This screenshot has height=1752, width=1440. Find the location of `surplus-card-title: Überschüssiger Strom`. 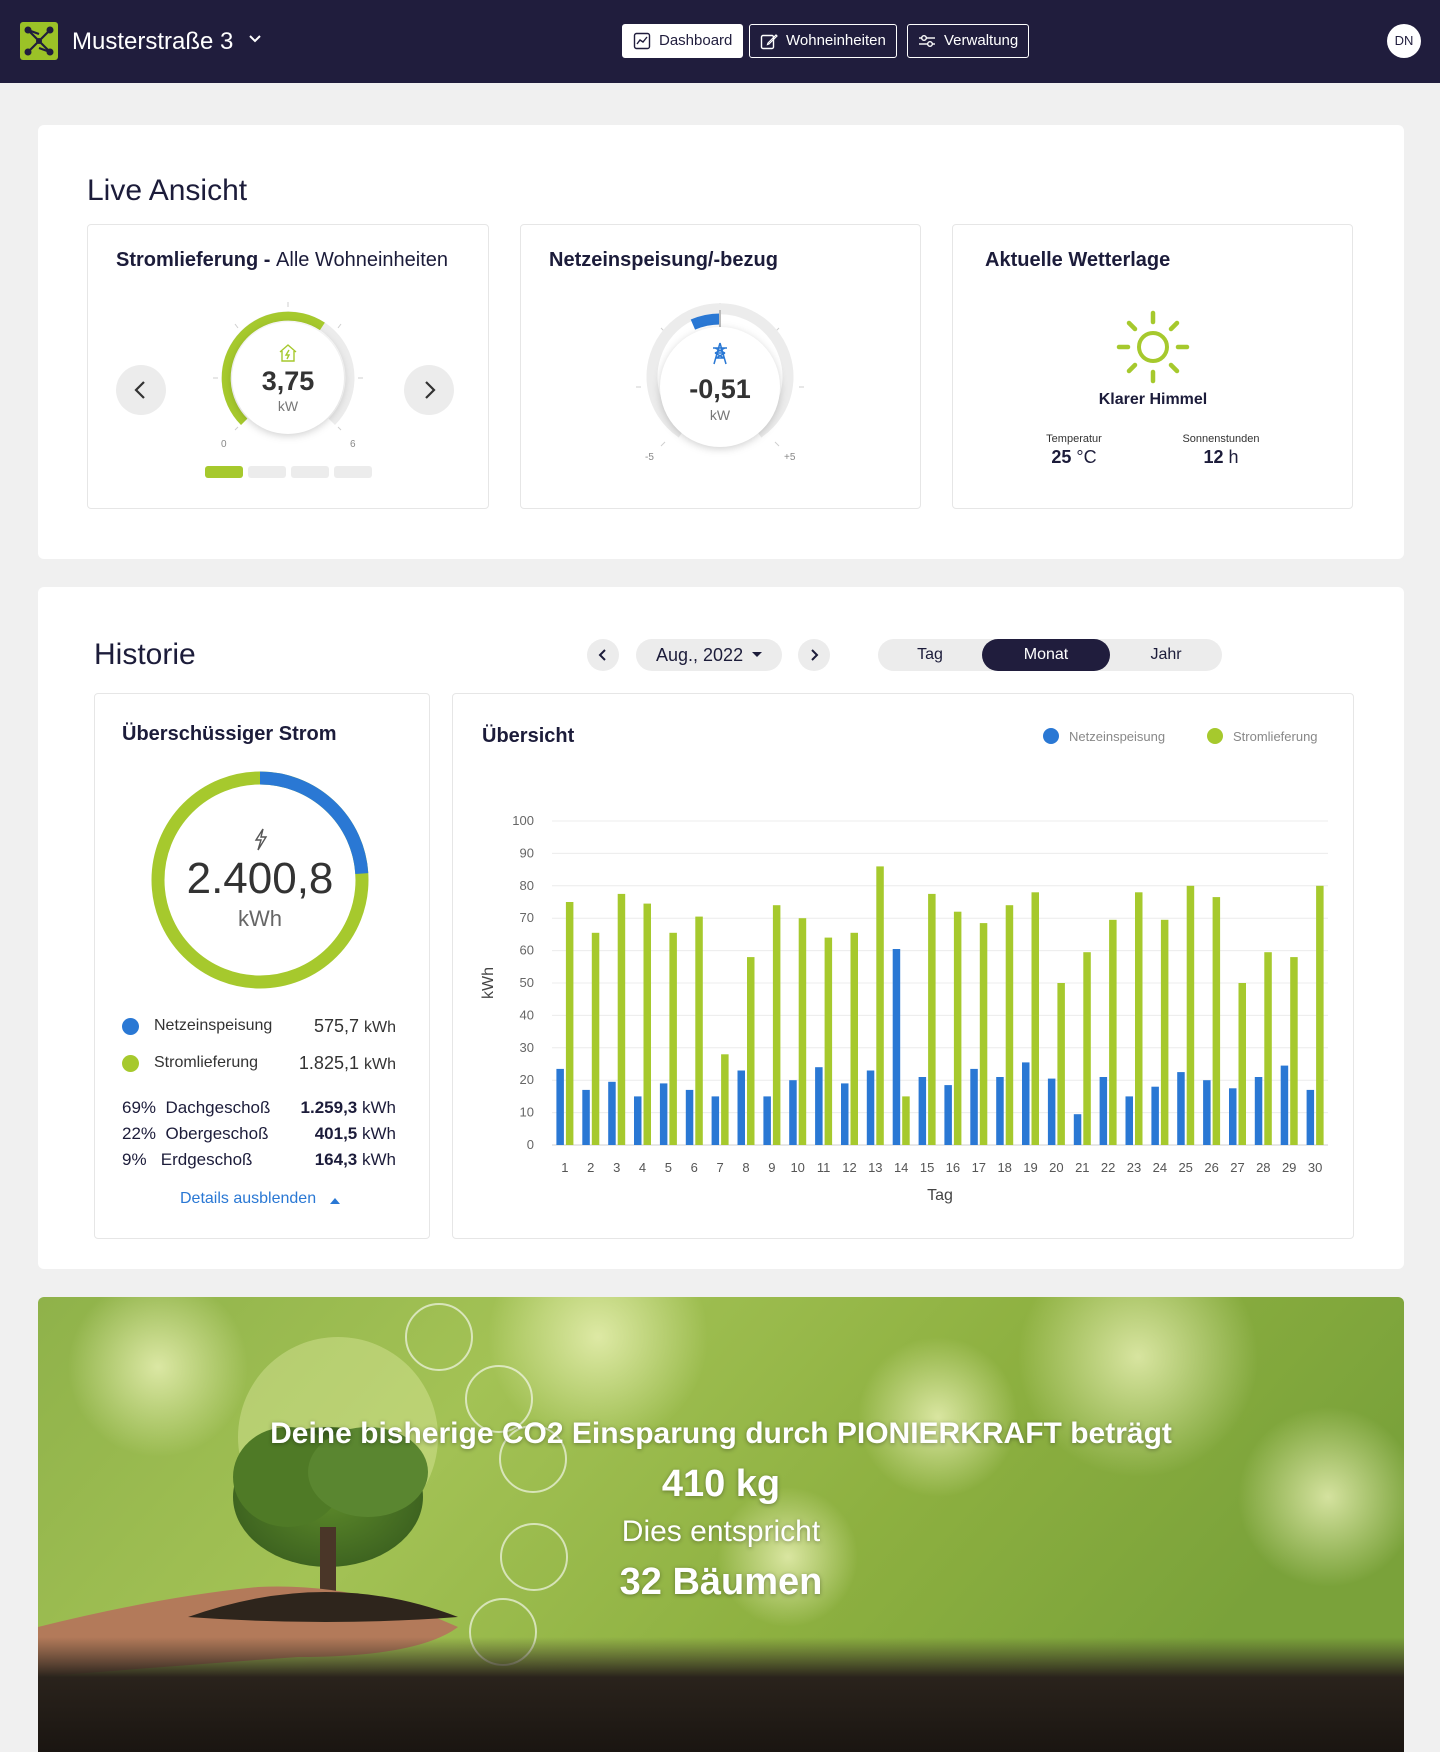

surplus-card-title: Überschüssiger Strom is located at coordinates (229, 734).